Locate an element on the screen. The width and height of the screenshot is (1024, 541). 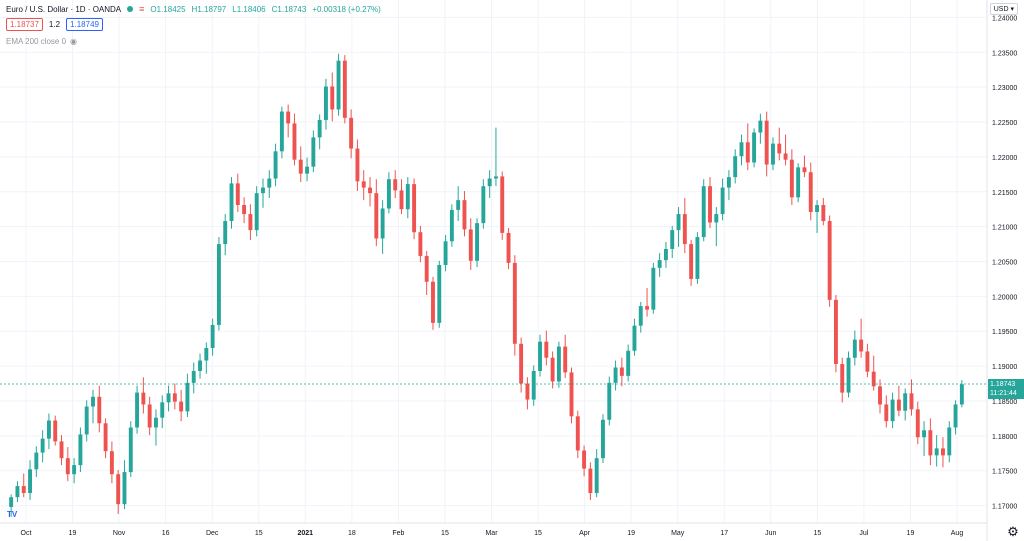
symbol-title: Euro / U.S. Dollar · 1D · OANDA is located at coordinates (64, 9).